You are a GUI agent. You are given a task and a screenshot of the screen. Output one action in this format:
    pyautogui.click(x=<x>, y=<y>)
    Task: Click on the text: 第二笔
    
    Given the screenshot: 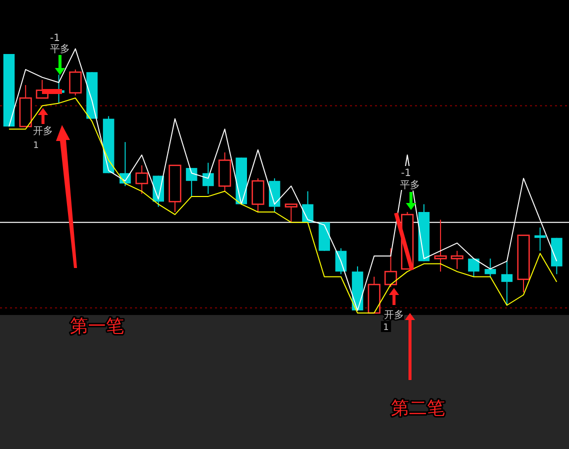 What is the action you would take?
    pyautogui.click(x=418, y=408)
    